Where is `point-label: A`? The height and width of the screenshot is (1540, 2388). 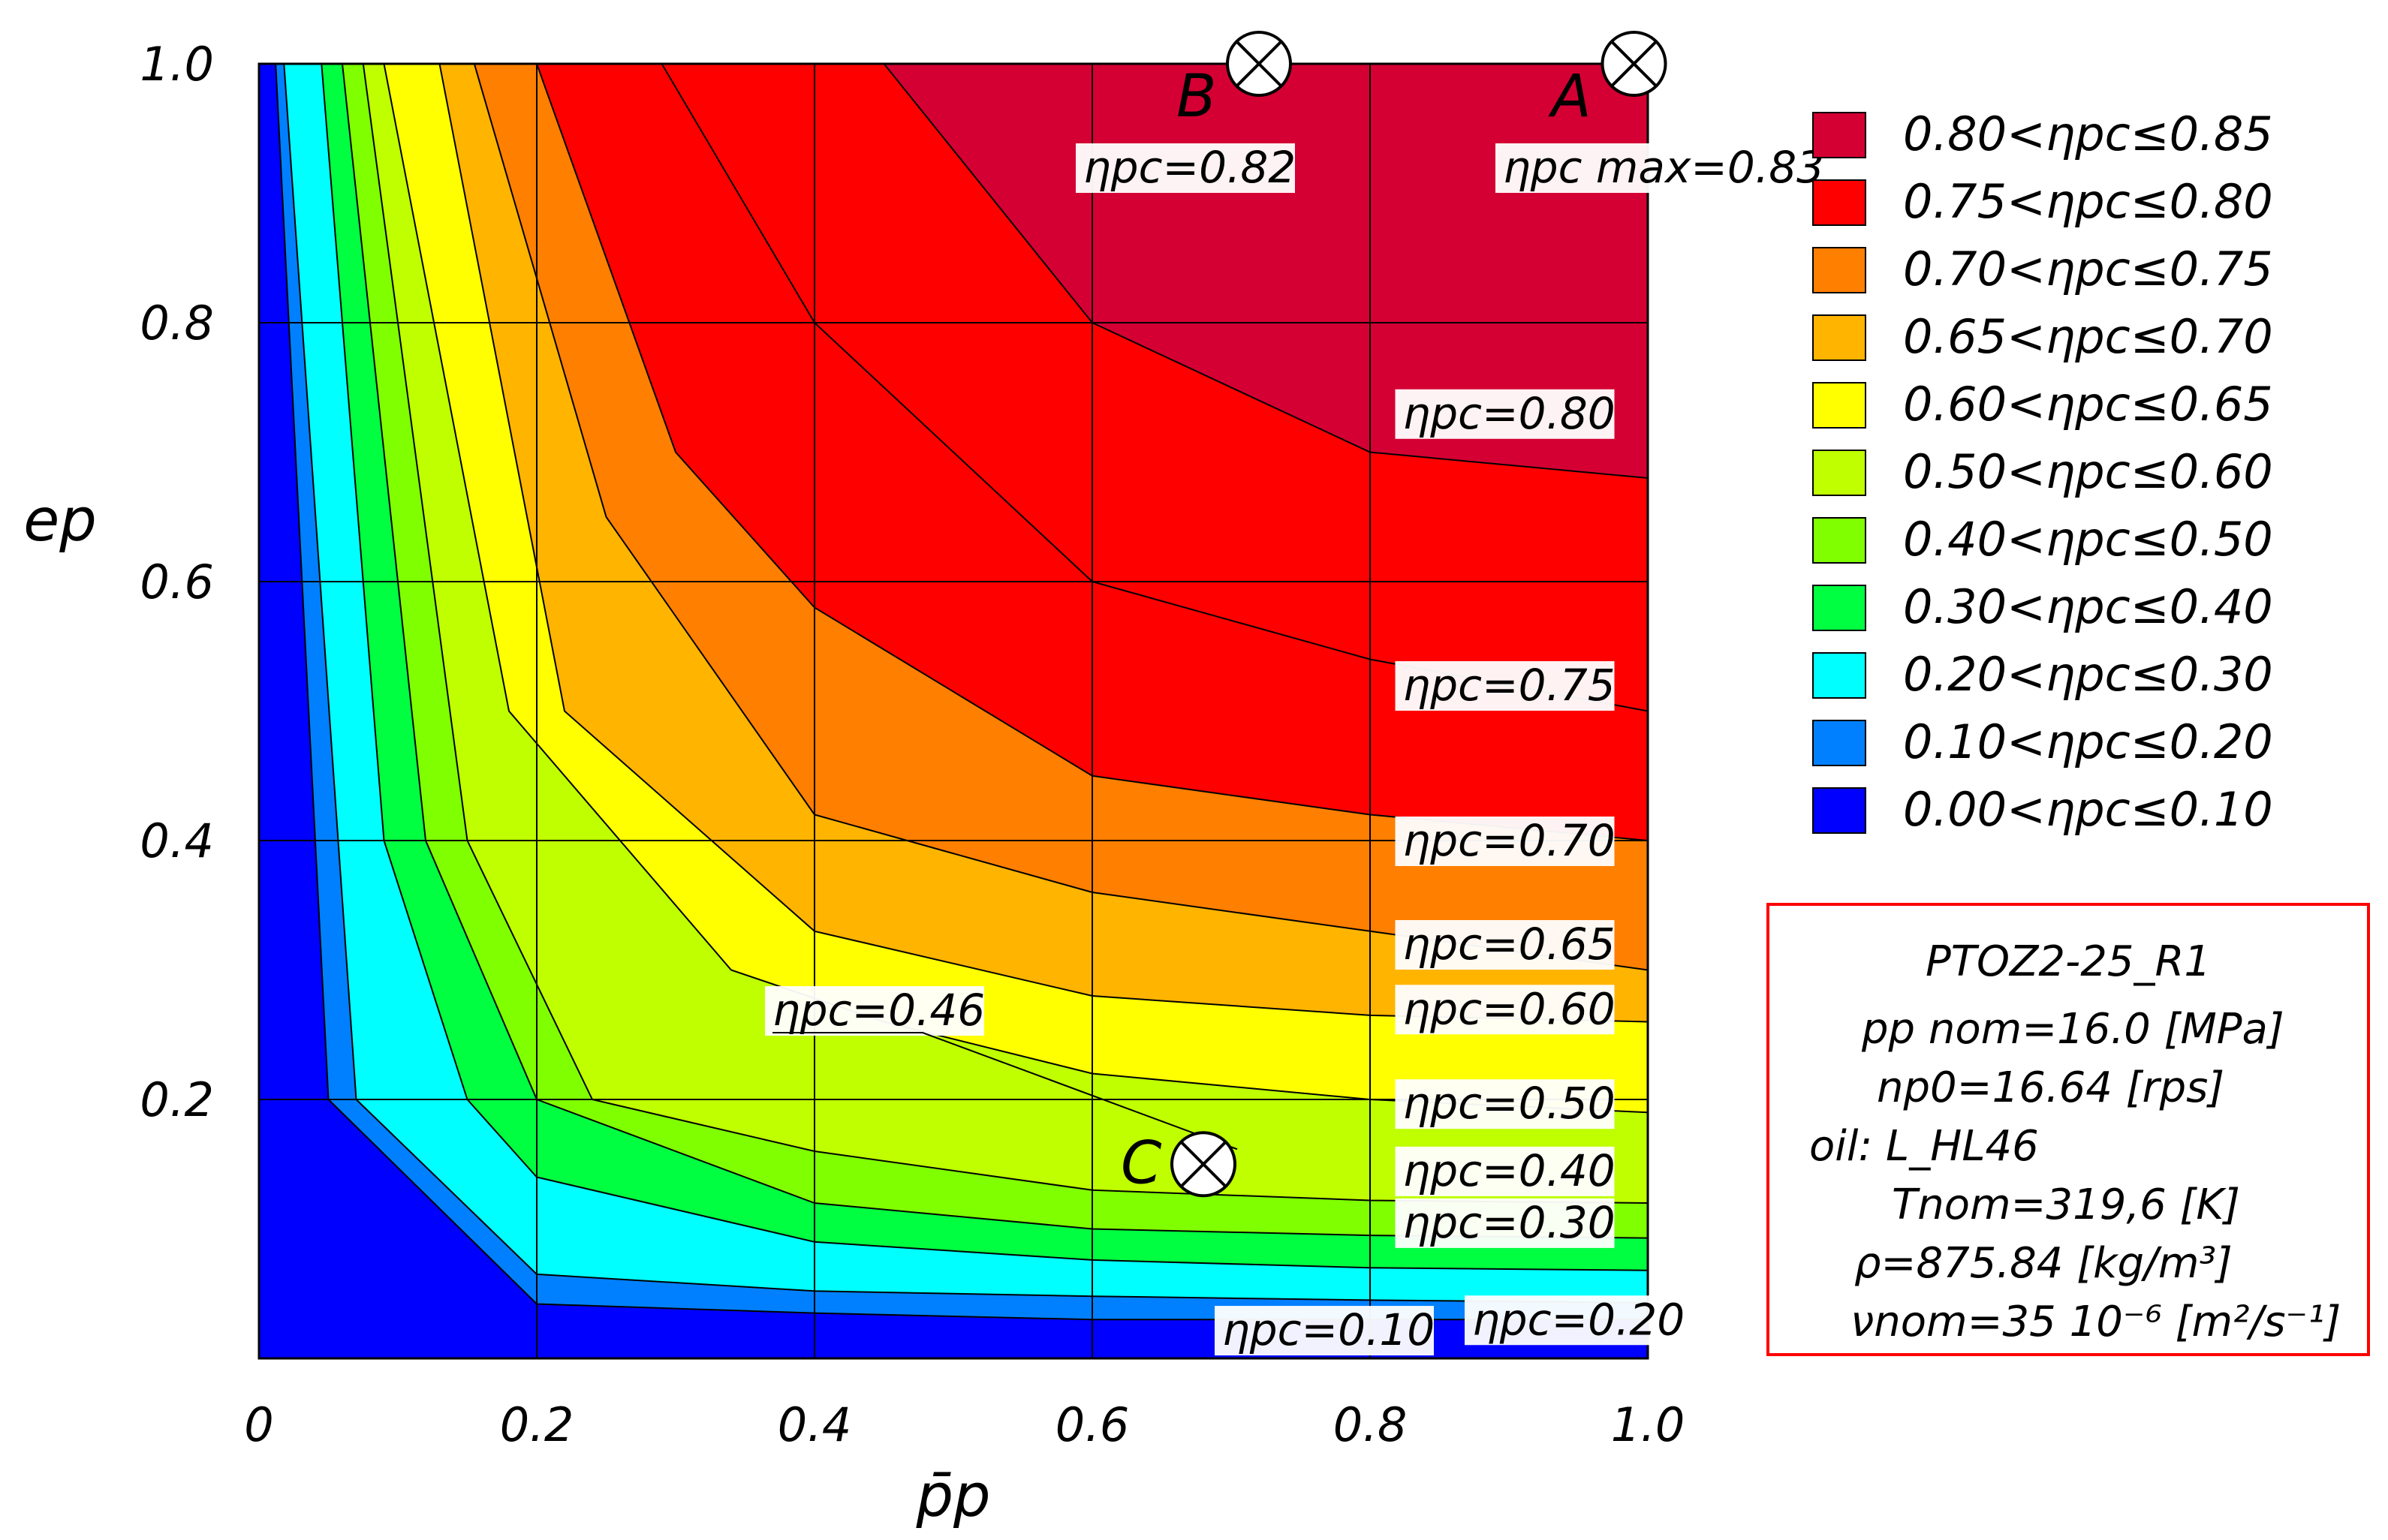
point-label: A is located at coordinates (1569, 97).